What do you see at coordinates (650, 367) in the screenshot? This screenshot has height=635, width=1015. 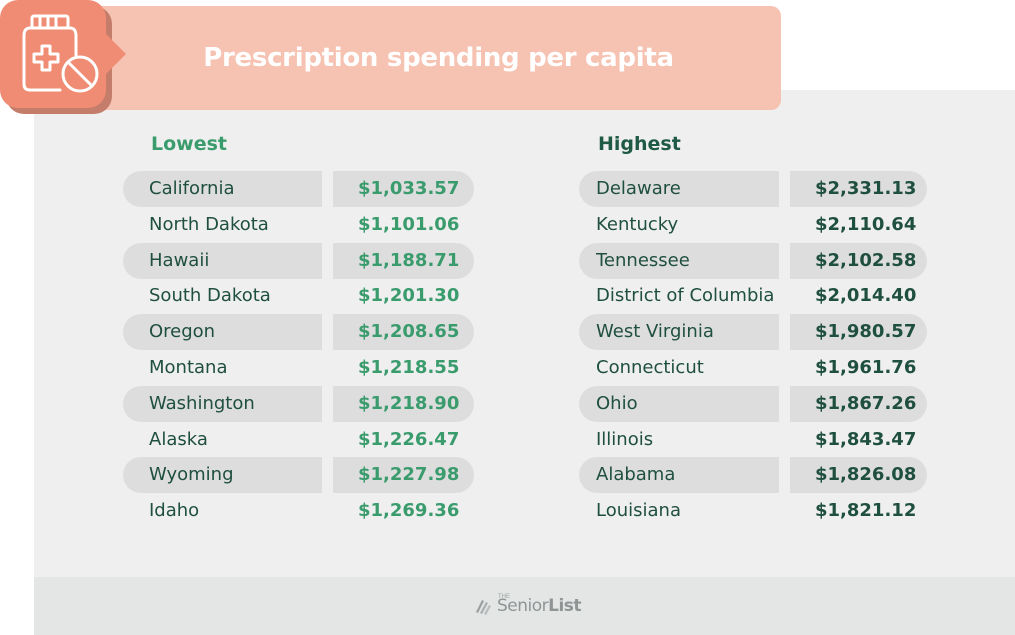 I see `state-name: Connecticut` at bounding box center [650, 367].